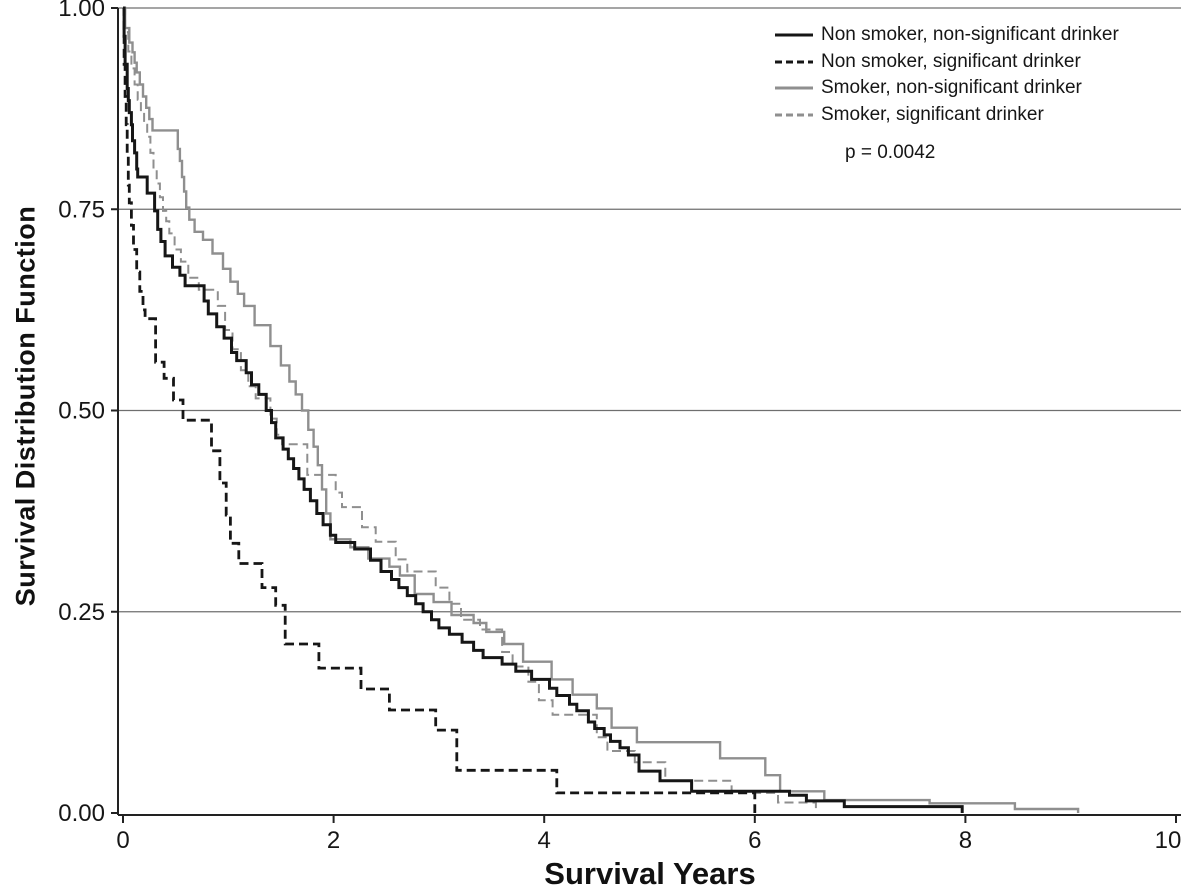 This screenshot has width=1181, height=895. What do you see at coordinates (122, 840) in the screenshot?
I see `x-tick-label-0: 0` at bounding box center [122, 840].